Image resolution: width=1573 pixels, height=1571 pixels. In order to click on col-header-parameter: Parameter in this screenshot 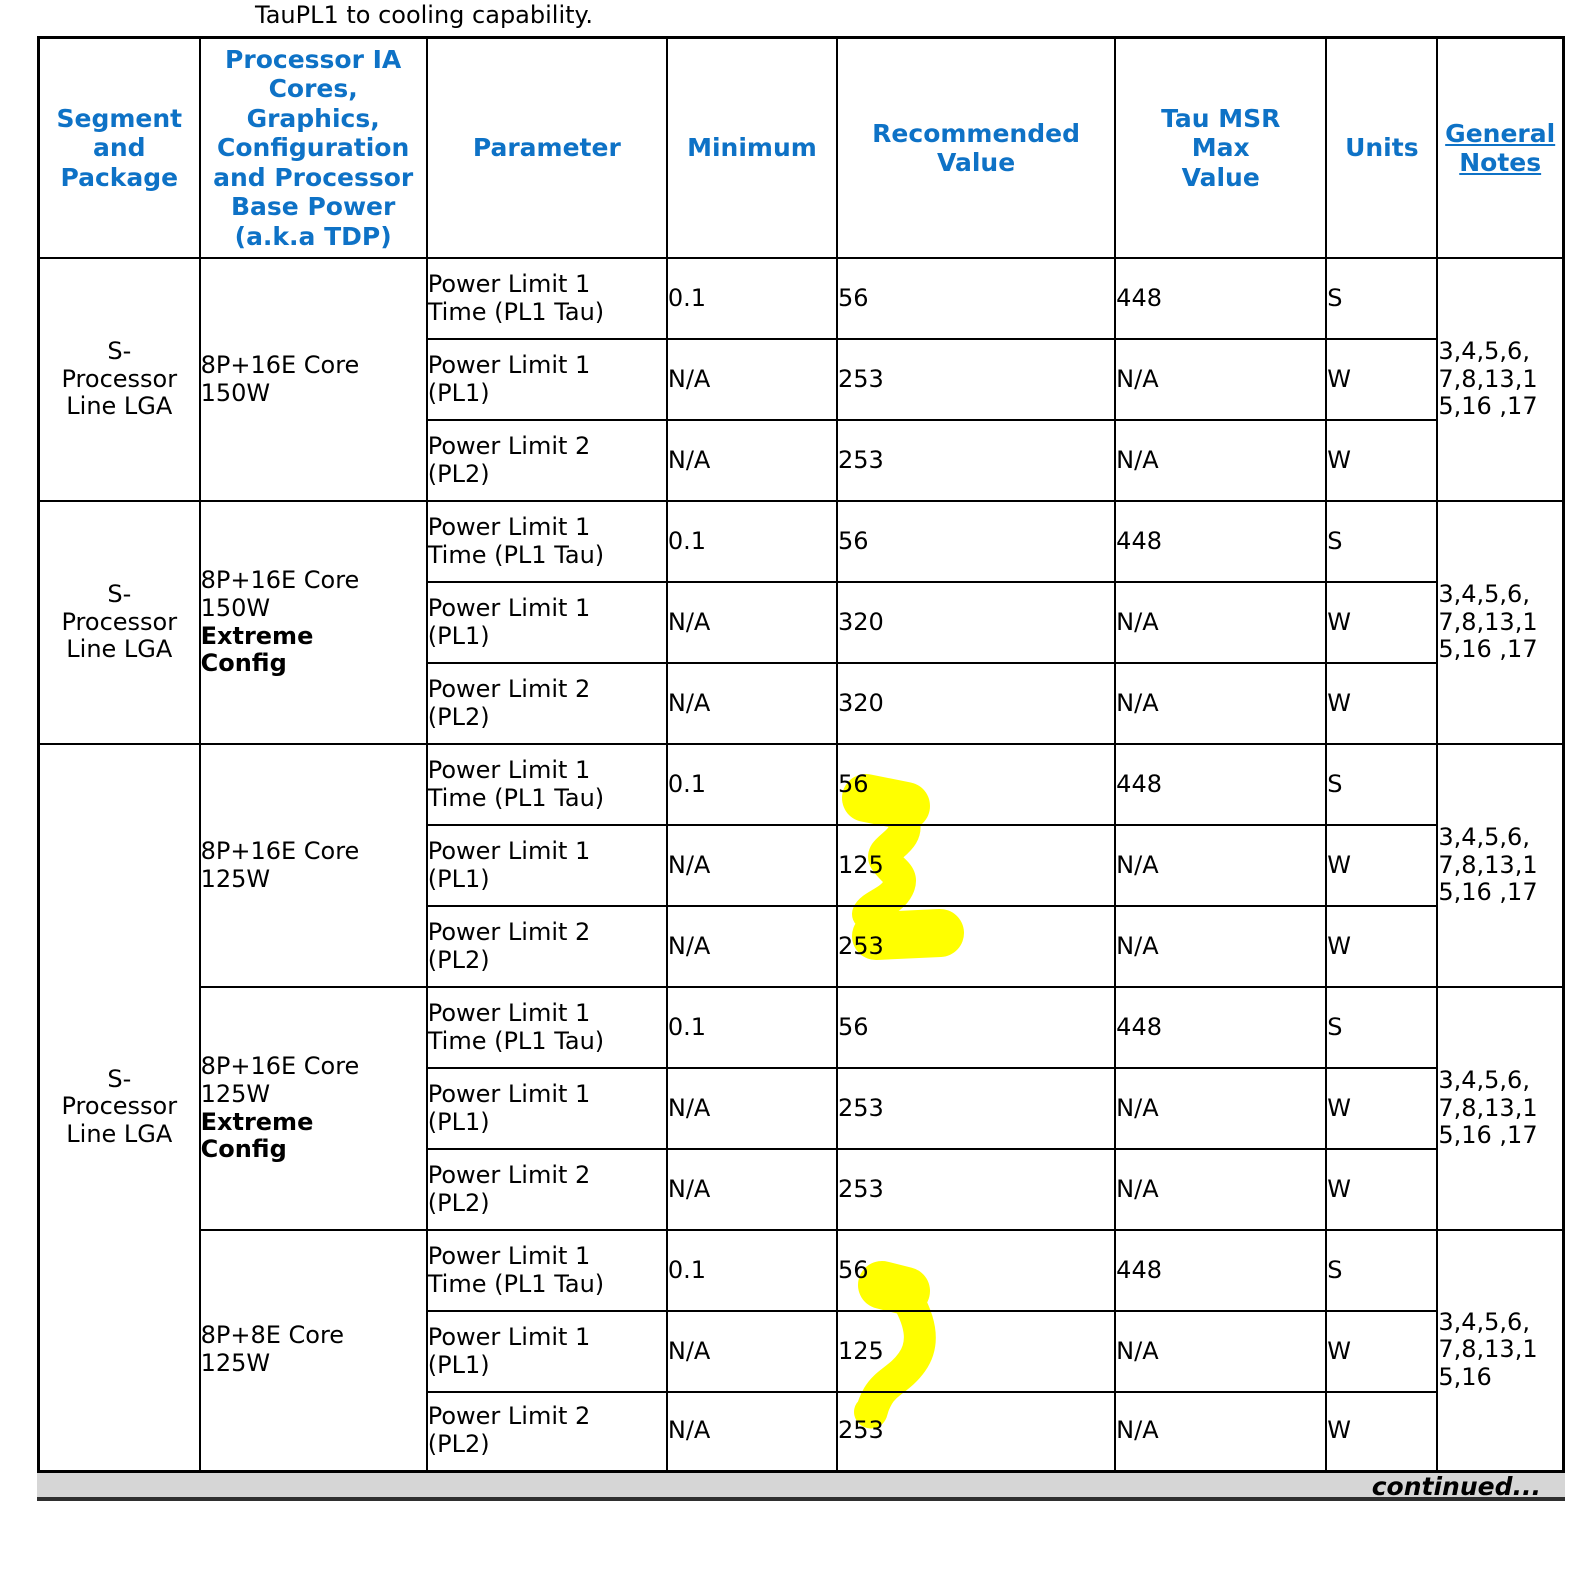, I will do `click(546, 147)`.